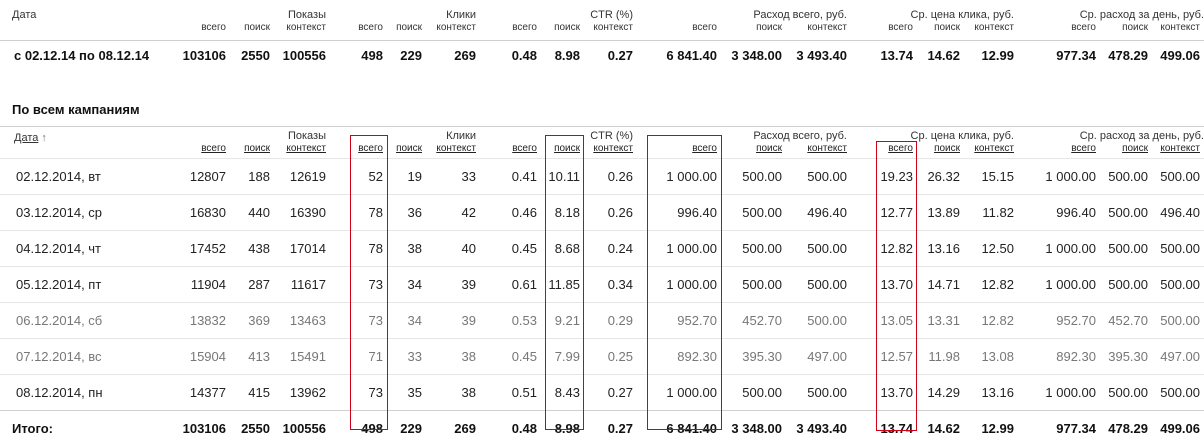 The image size is (1204, 446). What do you see at coordinates (259, 212) in the screenshot?
I see `cell-shows-search: 440` at bounding box center [259, 212].